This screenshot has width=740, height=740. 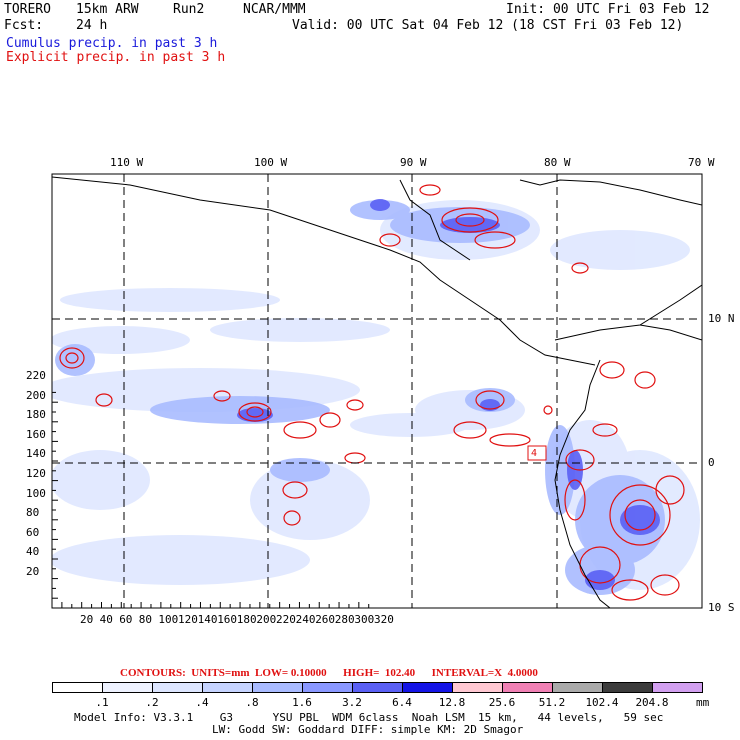 What do you see at coordinates (207, 619) in the screenshot?
I see `x-tick-label: 140` at bounding box center [207, 619].